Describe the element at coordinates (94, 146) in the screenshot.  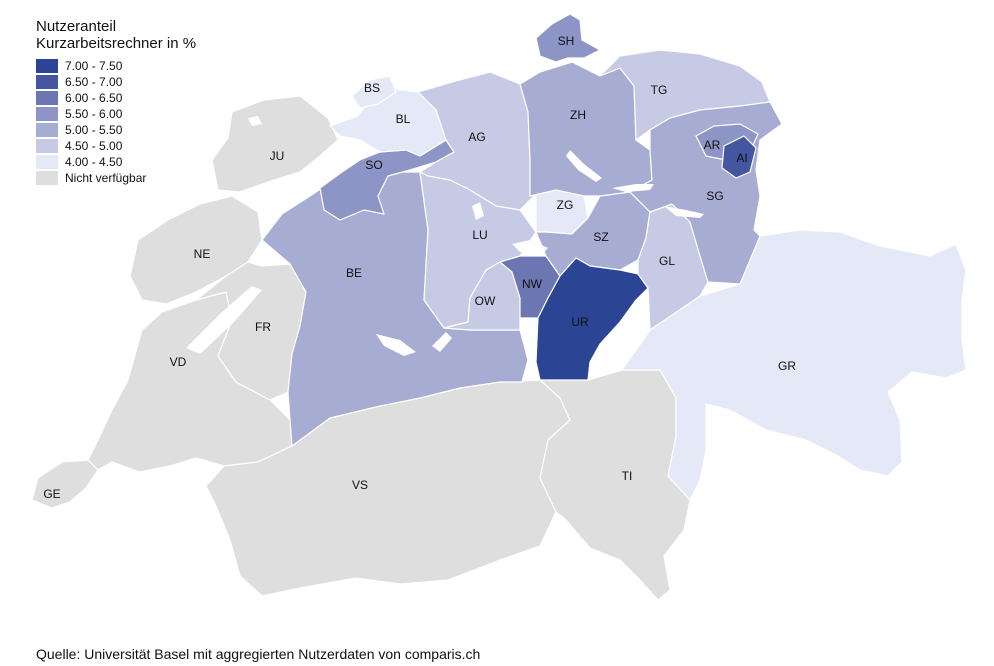
I see `legend-label: 4.50 - 5.00` at that location.